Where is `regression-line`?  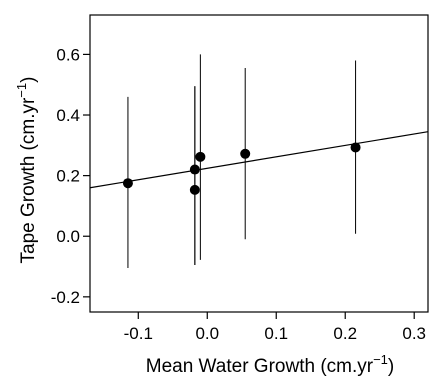 regression-line is located at coordinates (259, 160).